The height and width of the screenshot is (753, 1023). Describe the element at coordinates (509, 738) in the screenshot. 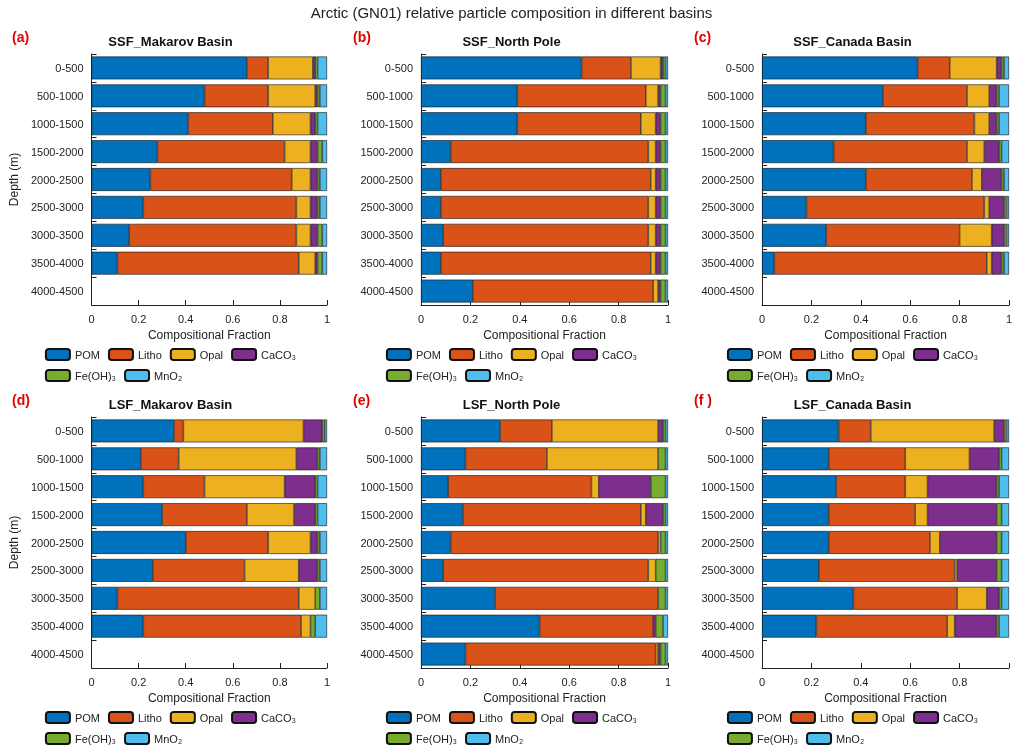

I see `legend-label: MnO₂` at that location.